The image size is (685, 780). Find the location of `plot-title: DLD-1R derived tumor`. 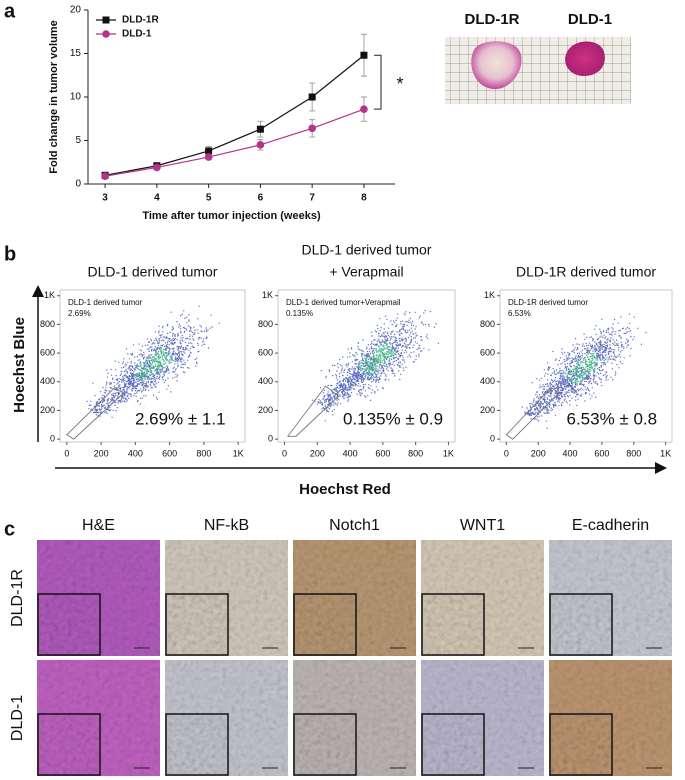

plot-title: DLD-1R derived tumor is located at coordinates (586, 272).